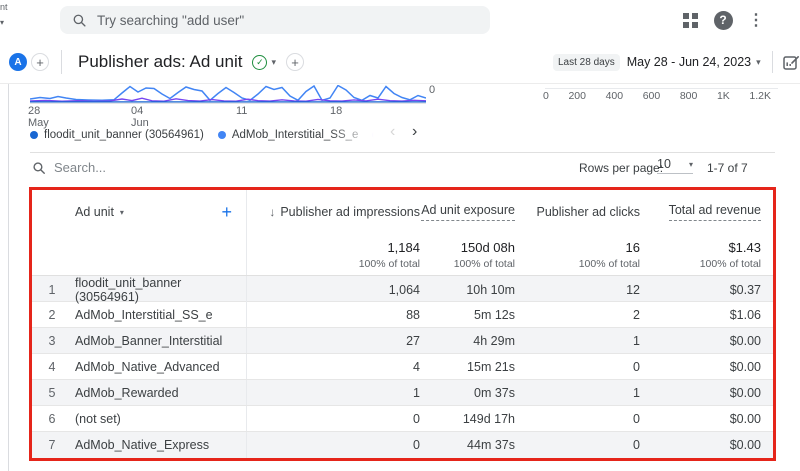 Image resolution: width=800 pixels, height=471 pixels. What do you see at coordinates (474, 212) in the screenshot?
I see `column-header-exposure: Ad unit exposure` at bounding box center [474, 212].